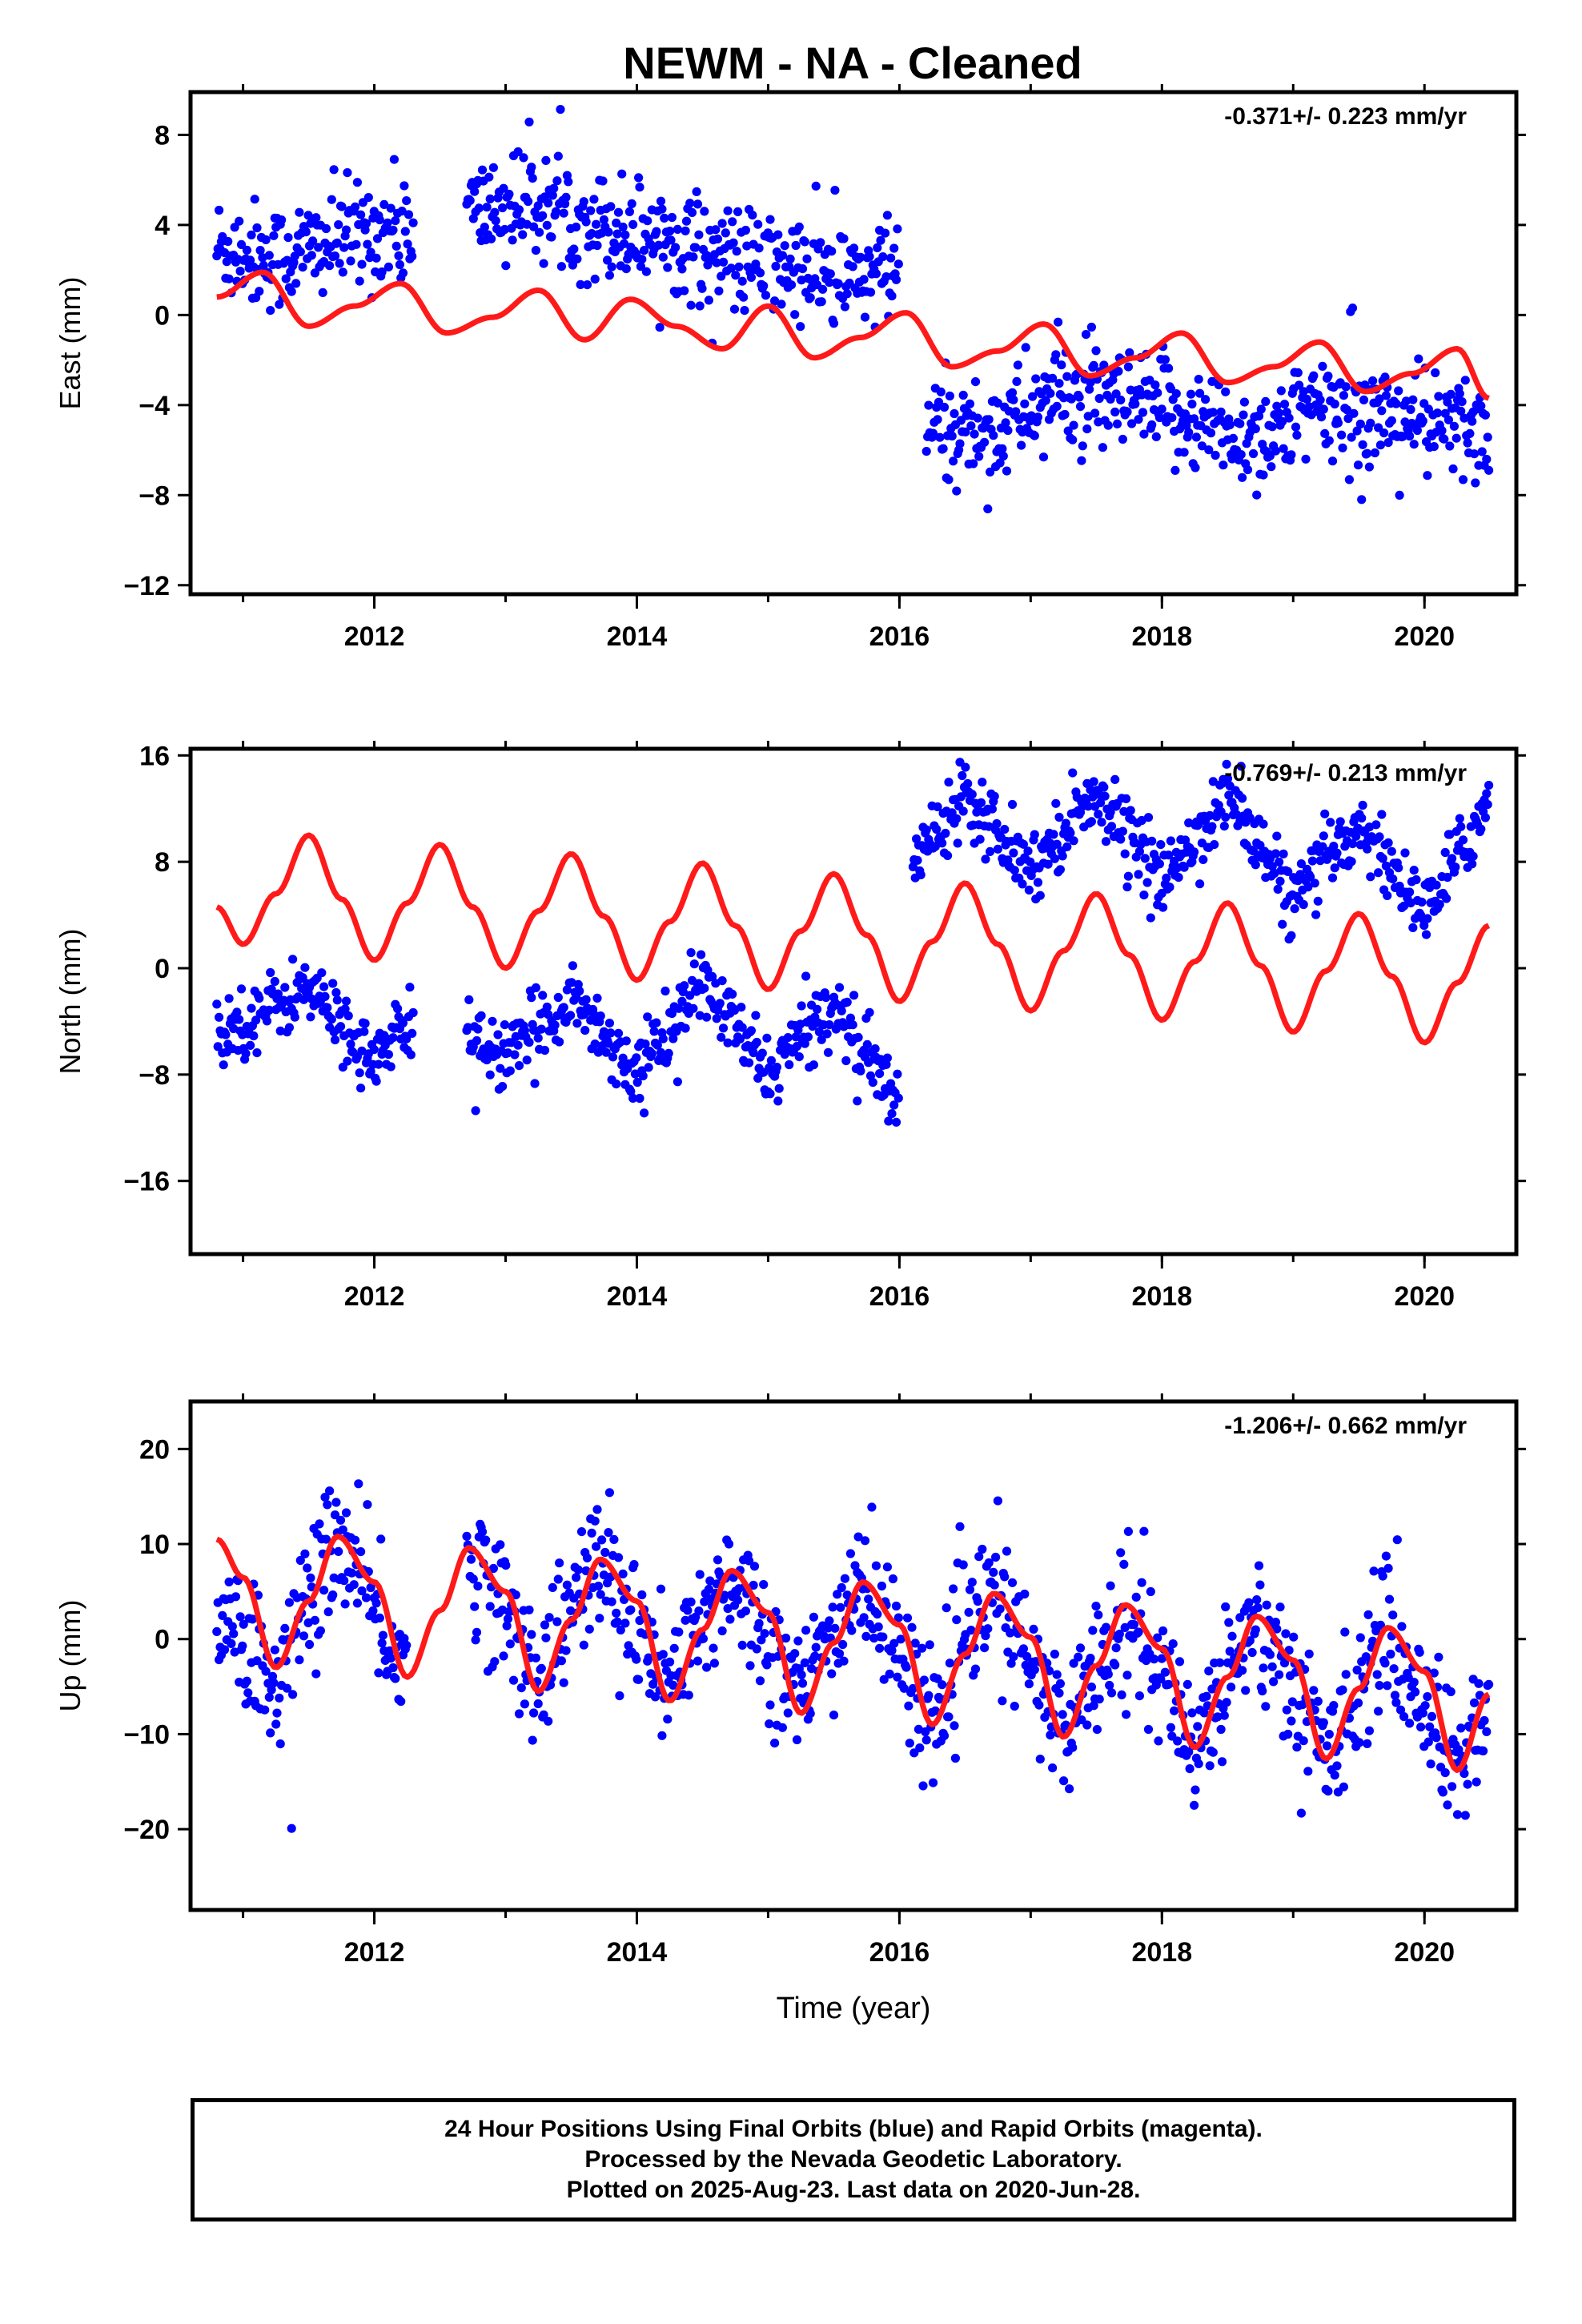 The height and width of the screenshot is (2324, 1582). What do you see at coordinates (162, 315) in the screenshot?
I see `y-tick-label: 0` at bounding box center [162, 315].